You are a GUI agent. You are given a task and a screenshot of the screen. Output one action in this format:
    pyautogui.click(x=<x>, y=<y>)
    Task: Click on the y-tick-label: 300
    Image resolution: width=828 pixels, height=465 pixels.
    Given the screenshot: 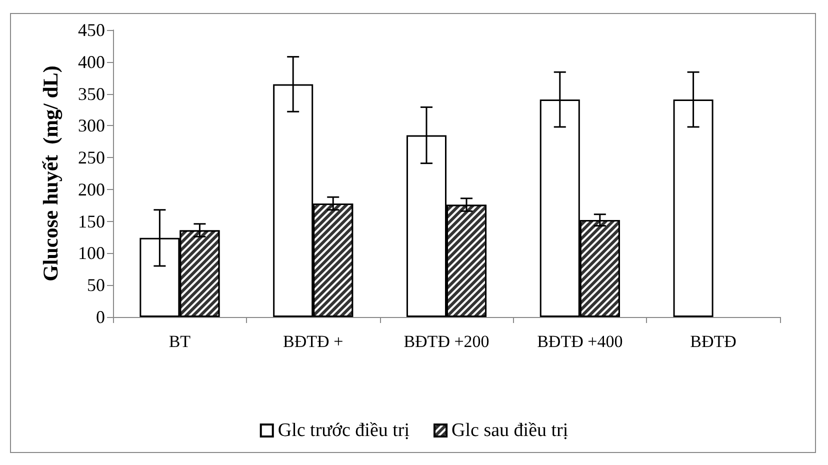 What is the action you would take?
    pyautogui.click(x=91, y=126)
    